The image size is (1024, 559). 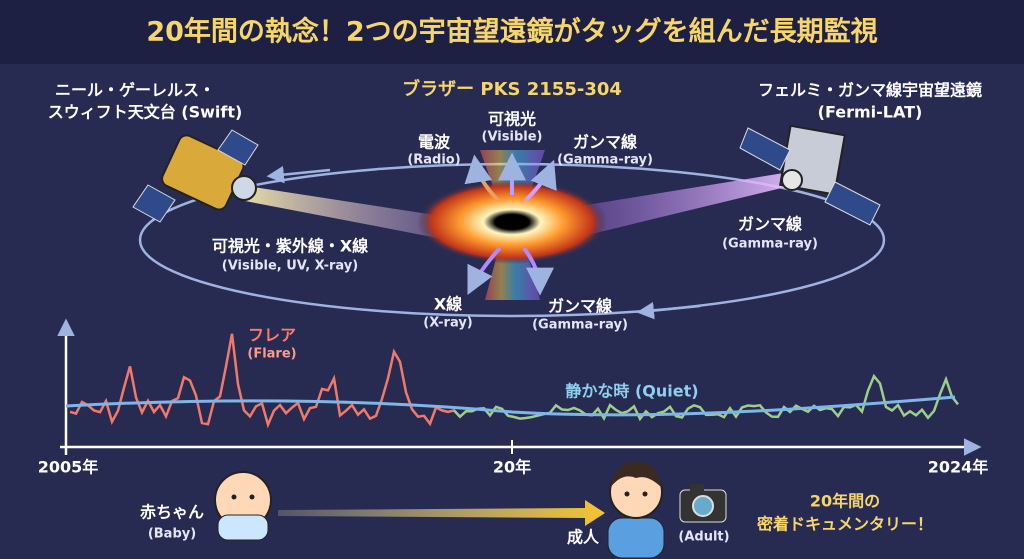 I want to click on emission-label: (X-ray), so click(x=448, y=323).